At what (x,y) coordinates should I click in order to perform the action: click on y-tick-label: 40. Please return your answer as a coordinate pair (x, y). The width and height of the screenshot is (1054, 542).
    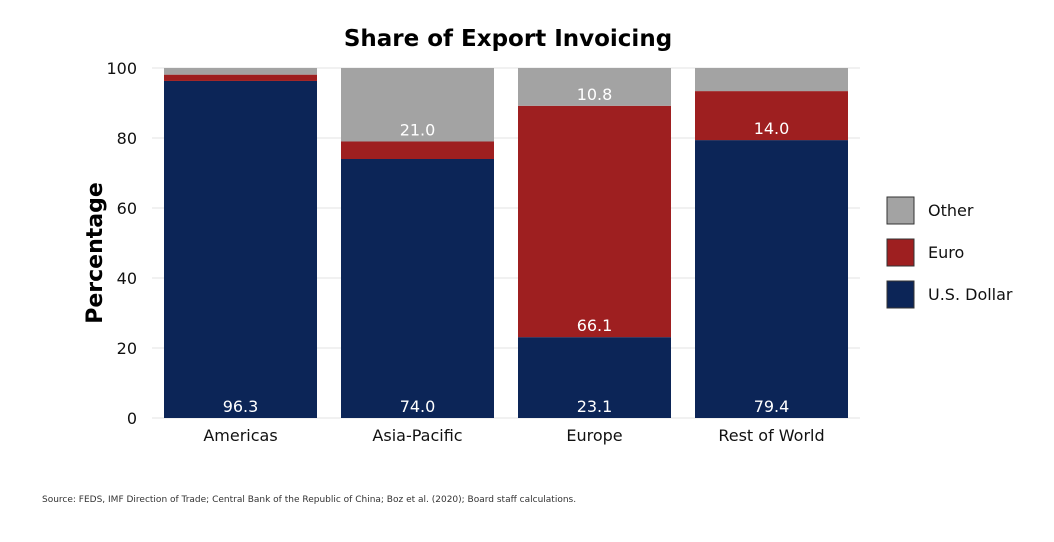
    Looking at the image, I should click on (127, 278).